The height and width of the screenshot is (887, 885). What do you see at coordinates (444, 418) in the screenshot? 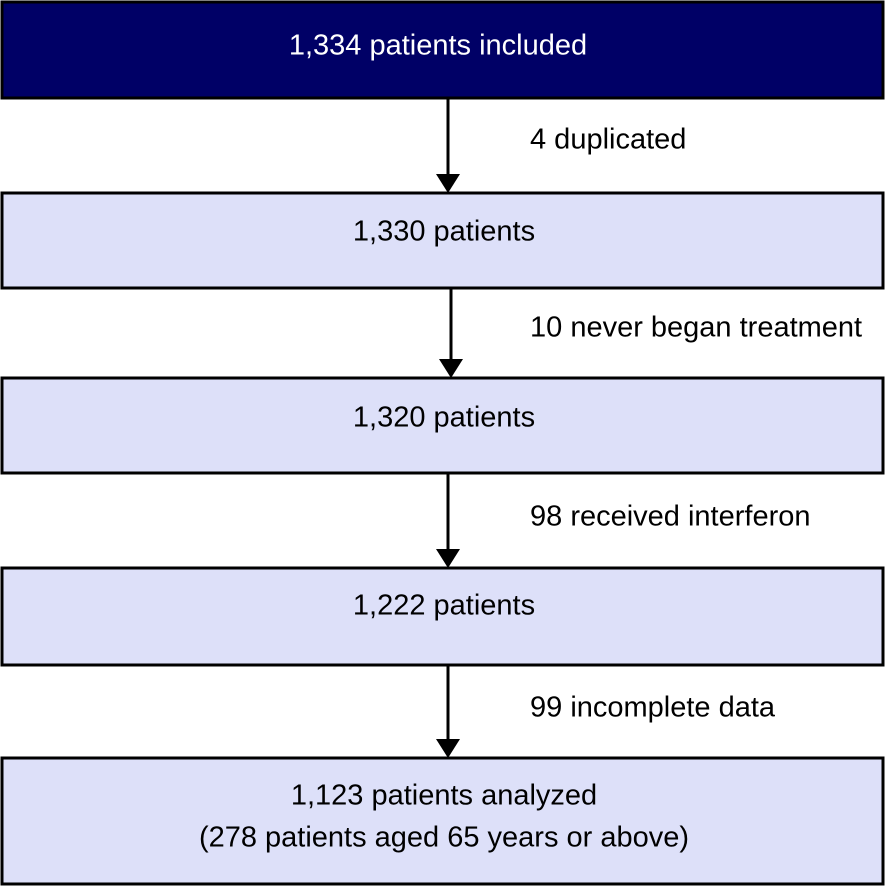
I see `node-label: 1,320 patients` at bounding box center [444, 418].